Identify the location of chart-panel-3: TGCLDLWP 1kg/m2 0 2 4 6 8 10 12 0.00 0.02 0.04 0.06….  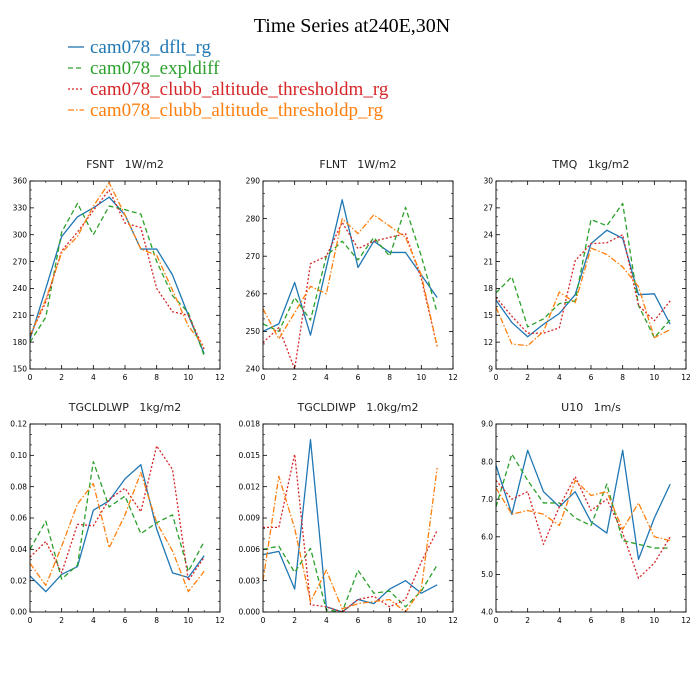
(117, 513).